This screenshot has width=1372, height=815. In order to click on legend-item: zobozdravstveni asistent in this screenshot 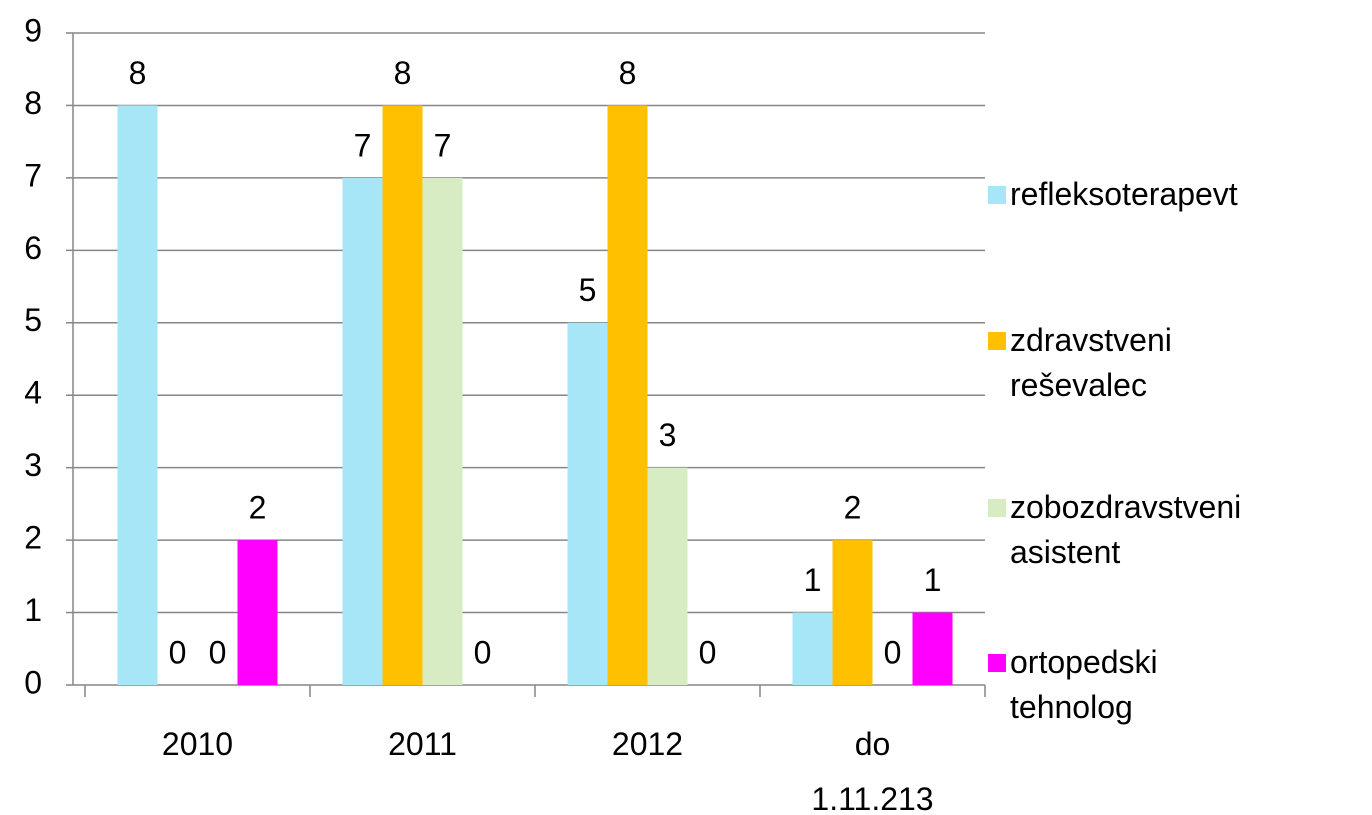, I will do `click(1114, 530)`.